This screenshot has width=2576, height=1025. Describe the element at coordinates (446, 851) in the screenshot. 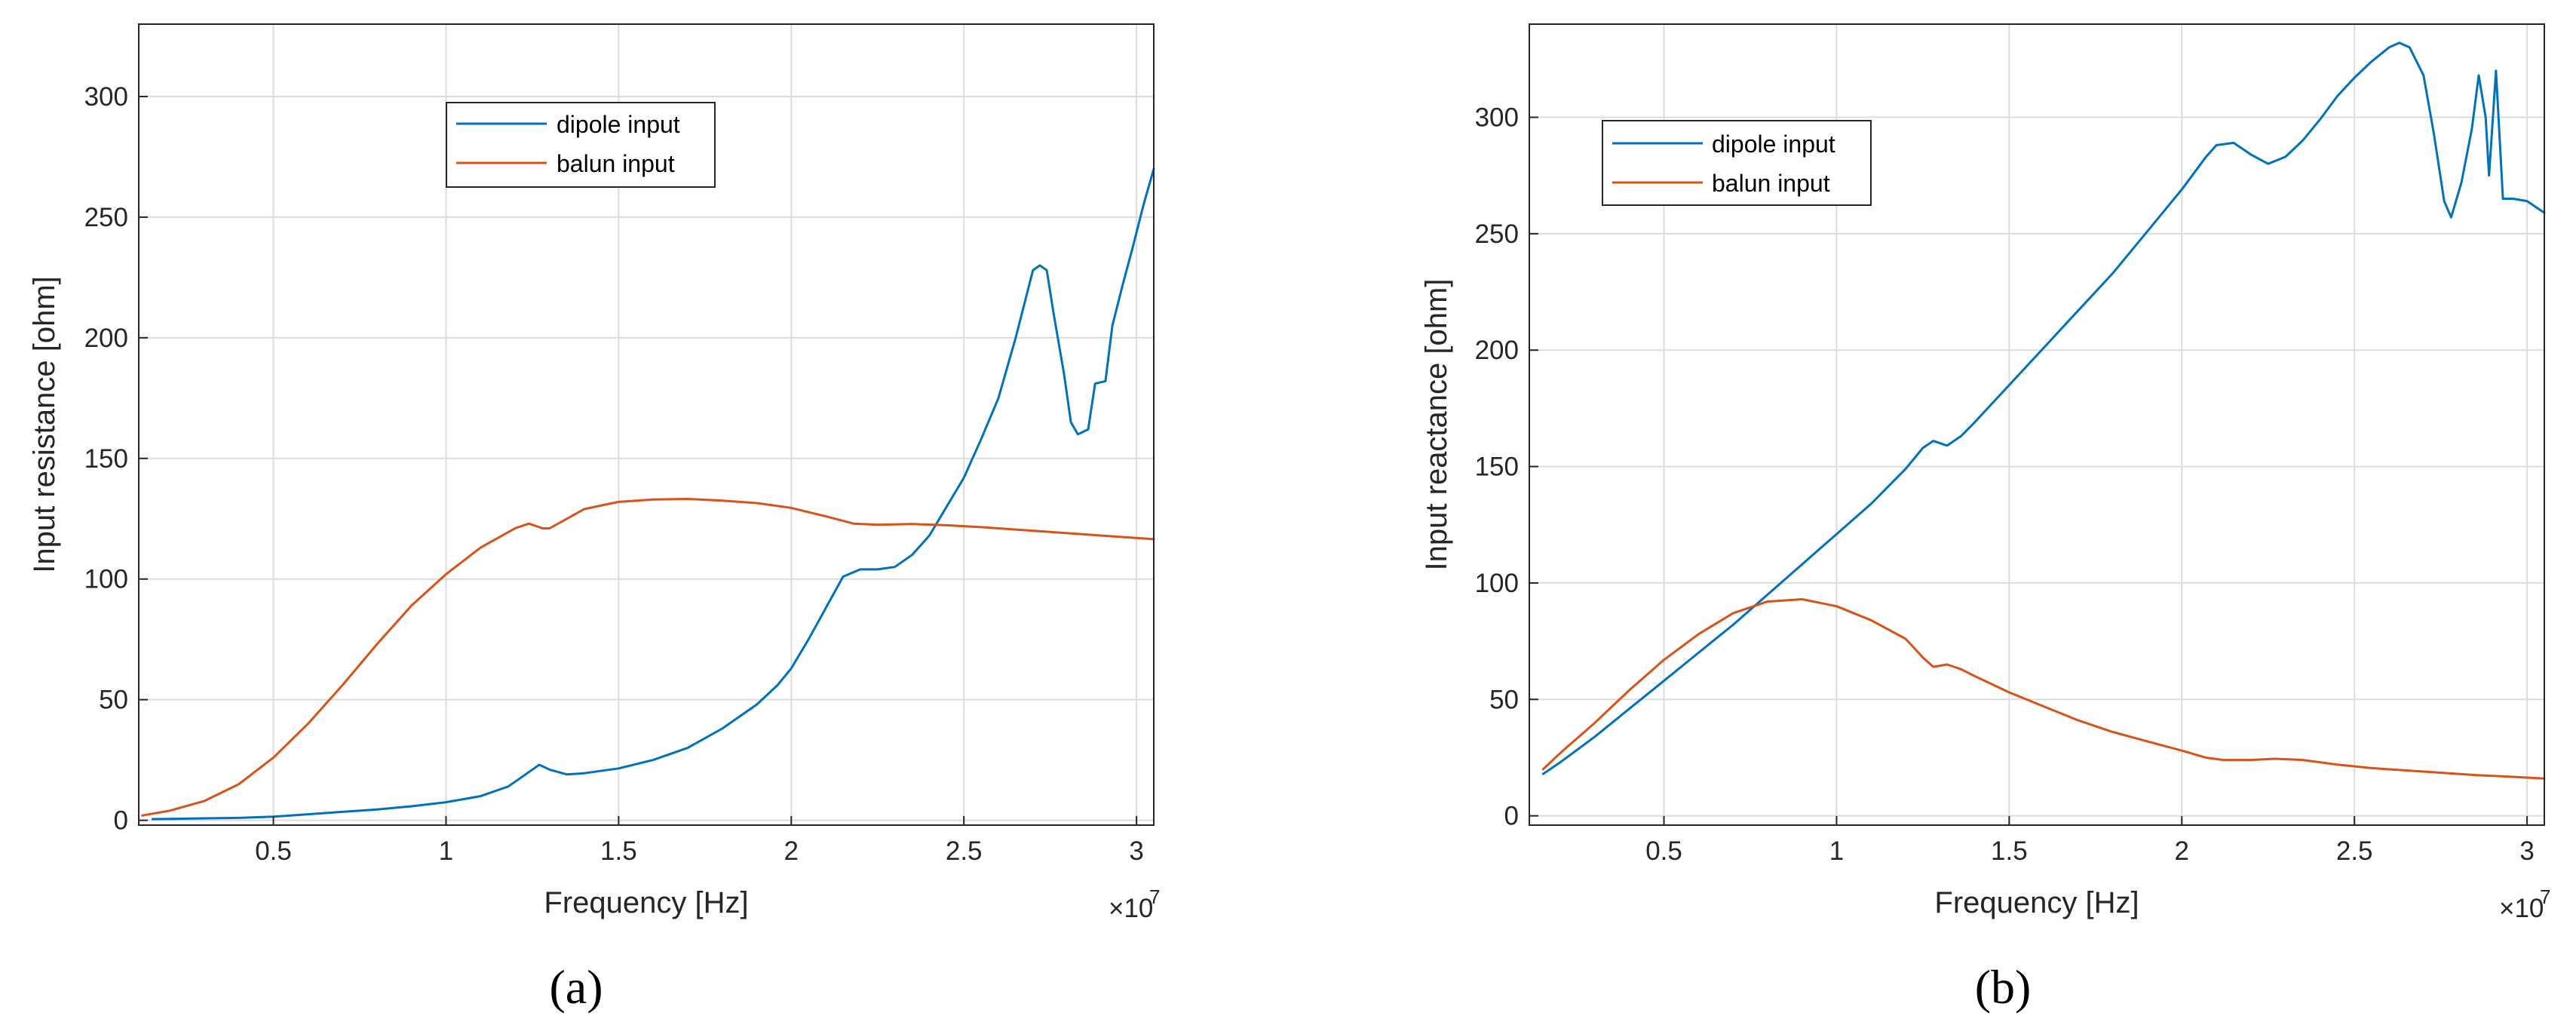

I see `x-tick-label-a: 1` at that location.